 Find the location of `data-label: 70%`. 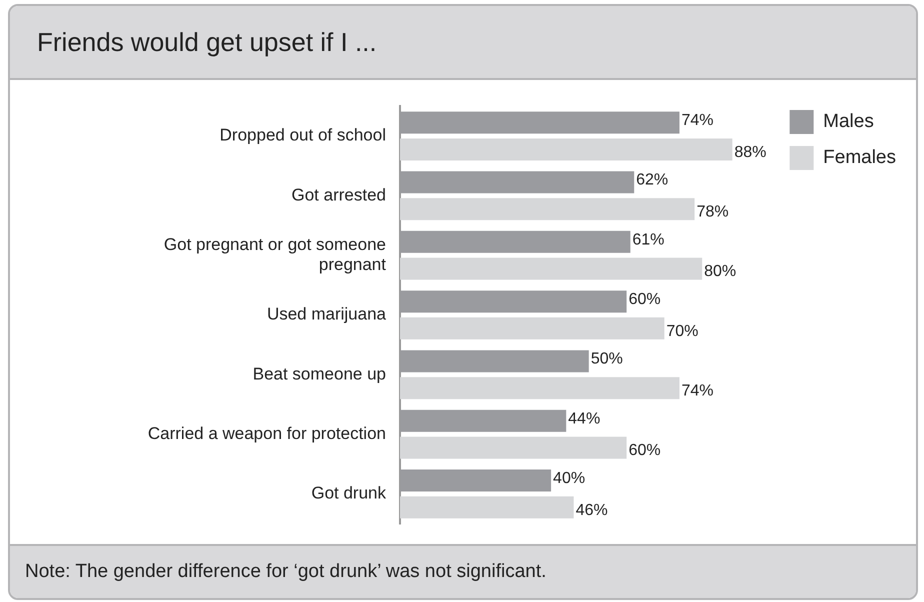

data-label: 70% is located at coordinates (682, 331).